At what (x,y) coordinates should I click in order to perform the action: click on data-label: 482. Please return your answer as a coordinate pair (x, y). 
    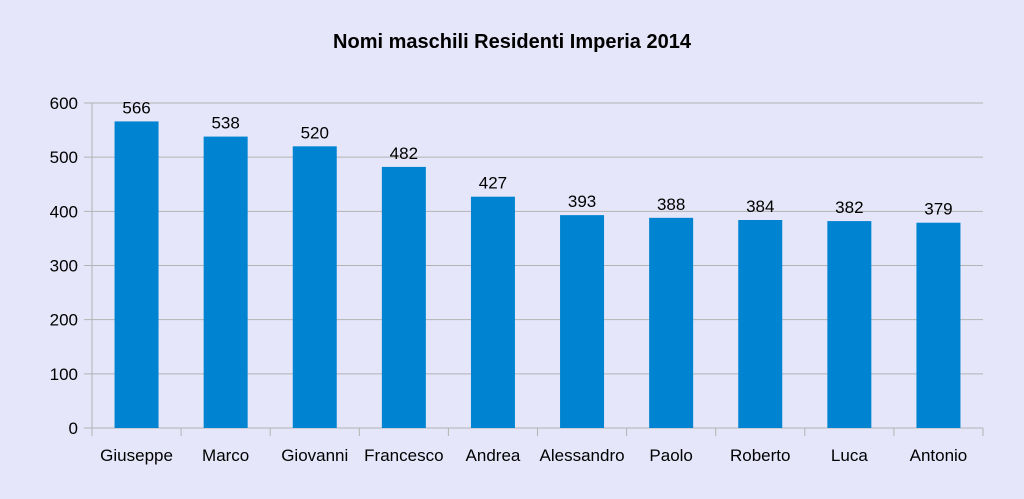
    Looking at the image, I should click on (404, 153).